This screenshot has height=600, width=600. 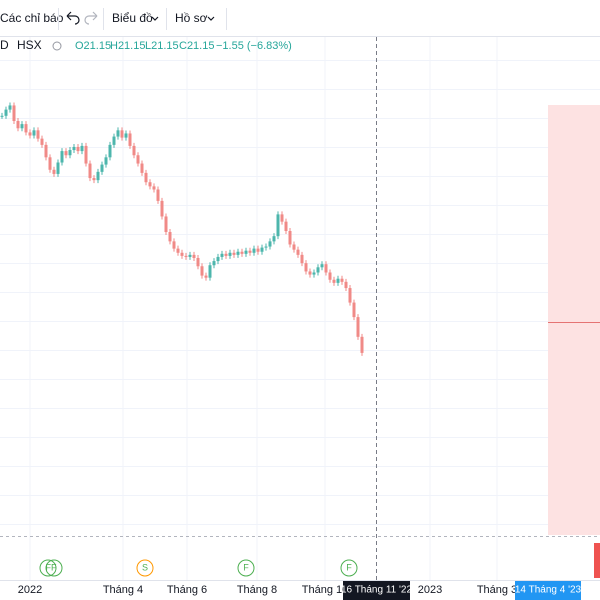 I want to click on x-label: Tháng 10, so click(x=325, y=590).